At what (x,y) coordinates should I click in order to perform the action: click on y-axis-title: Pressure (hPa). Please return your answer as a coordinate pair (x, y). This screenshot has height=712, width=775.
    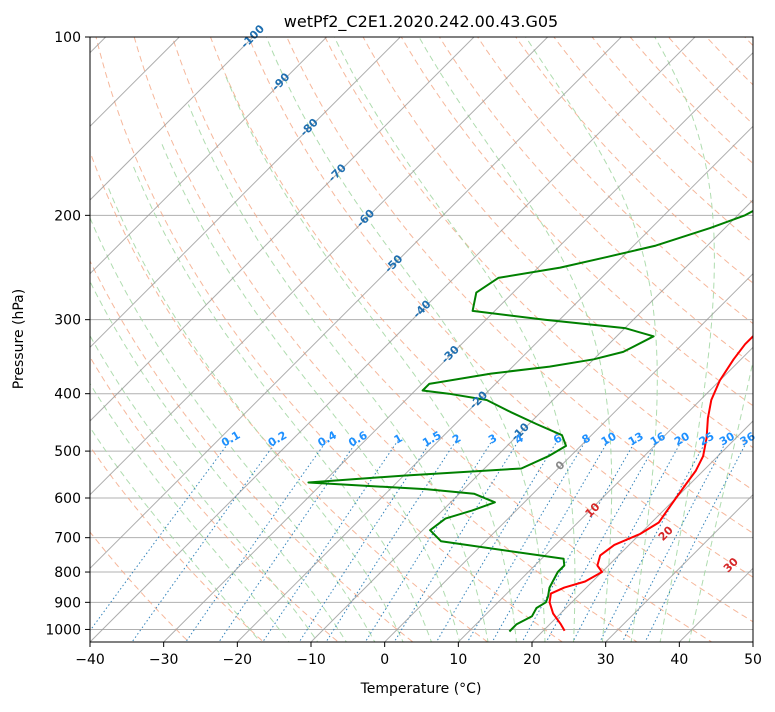
    Looking at the image, I should click on (19, 339).